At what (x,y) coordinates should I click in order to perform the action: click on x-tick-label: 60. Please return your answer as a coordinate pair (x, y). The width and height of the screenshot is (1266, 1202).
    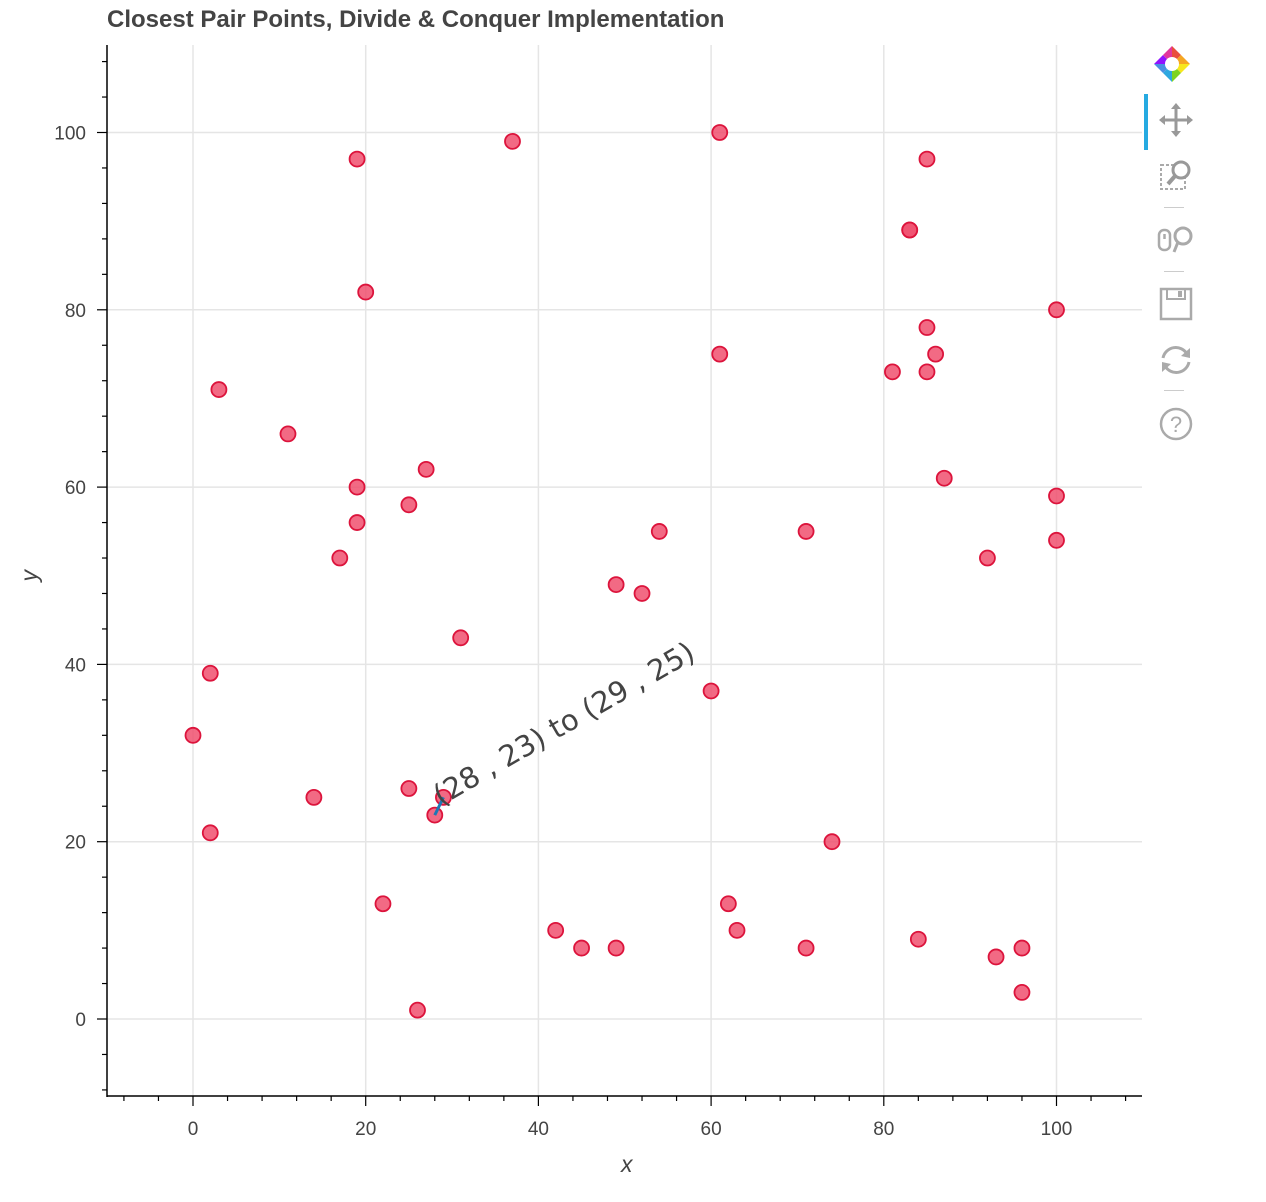
    Looking at the image, I should click on (711, 1129).